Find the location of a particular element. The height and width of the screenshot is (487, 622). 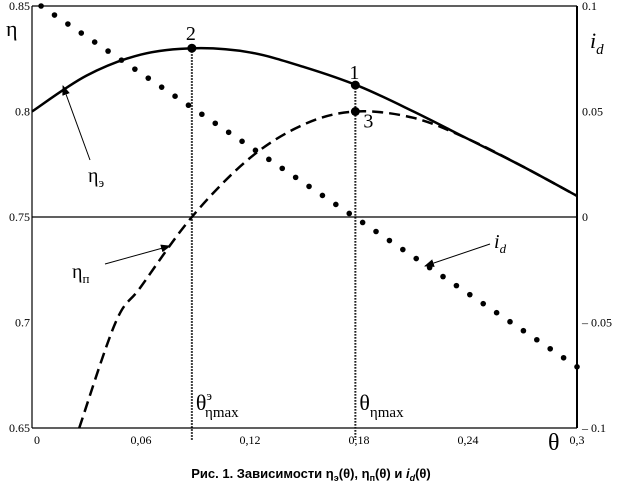

caption-sub: п is located at coordinates (372, 478).